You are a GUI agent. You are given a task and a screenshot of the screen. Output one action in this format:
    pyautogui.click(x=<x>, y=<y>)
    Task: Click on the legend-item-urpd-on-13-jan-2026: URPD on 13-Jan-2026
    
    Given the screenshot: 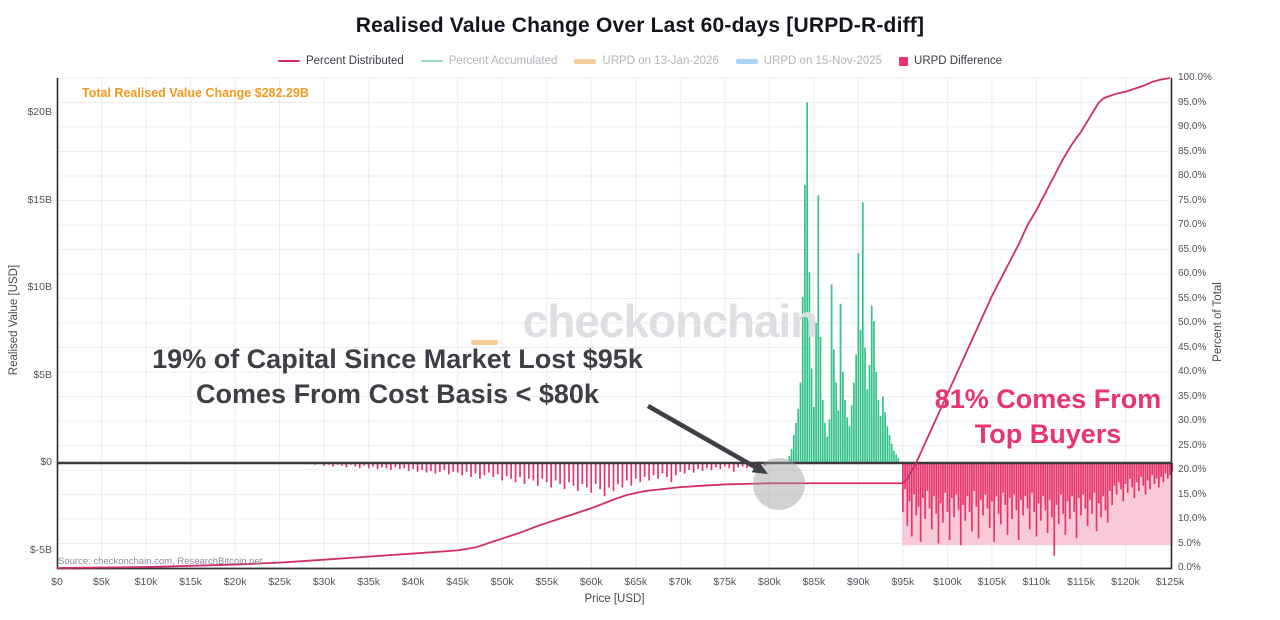 What is the action you would take?
    pyautogui.click(x=646, y=61)
    